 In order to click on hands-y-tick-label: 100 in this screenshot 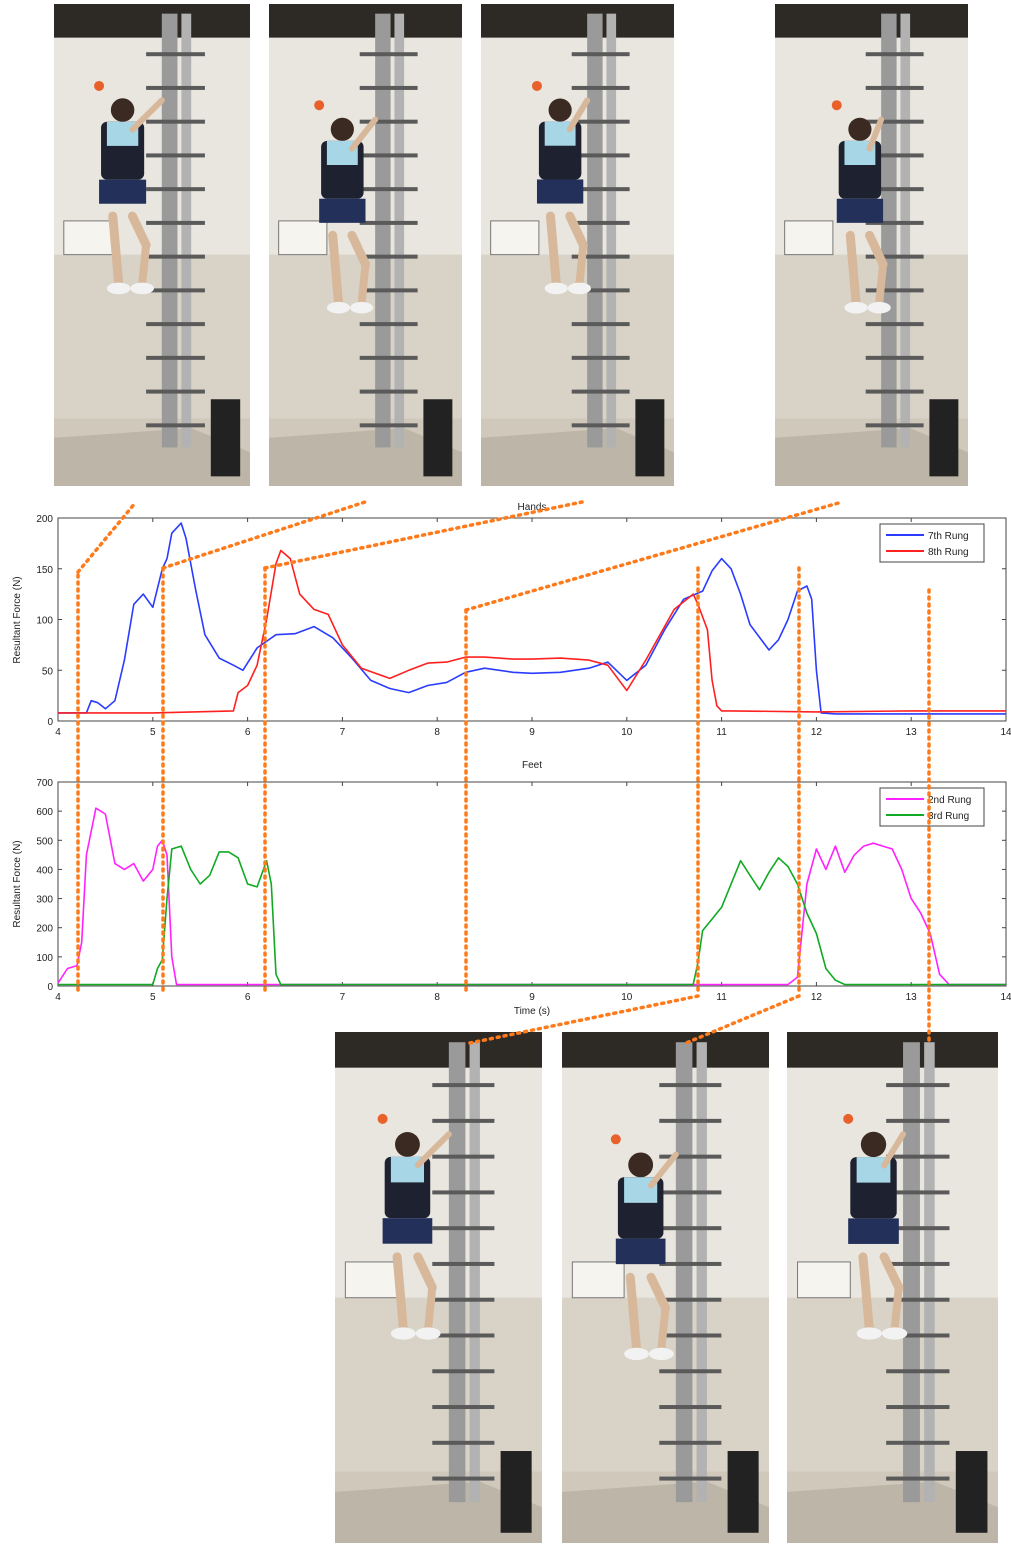, I will do `click(44, 621)`.